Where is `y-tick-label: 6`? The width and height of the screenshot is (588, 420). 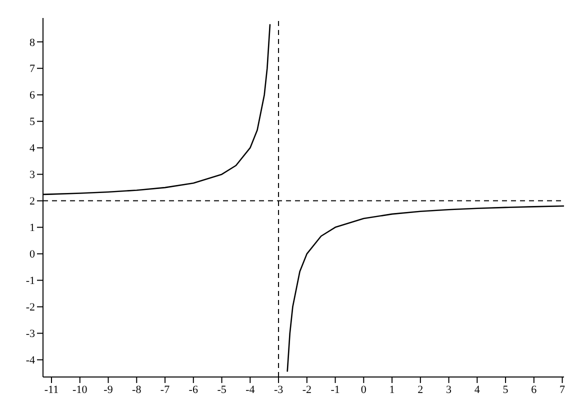
y-tick-label: 6 is located at coordinates (33, 96).